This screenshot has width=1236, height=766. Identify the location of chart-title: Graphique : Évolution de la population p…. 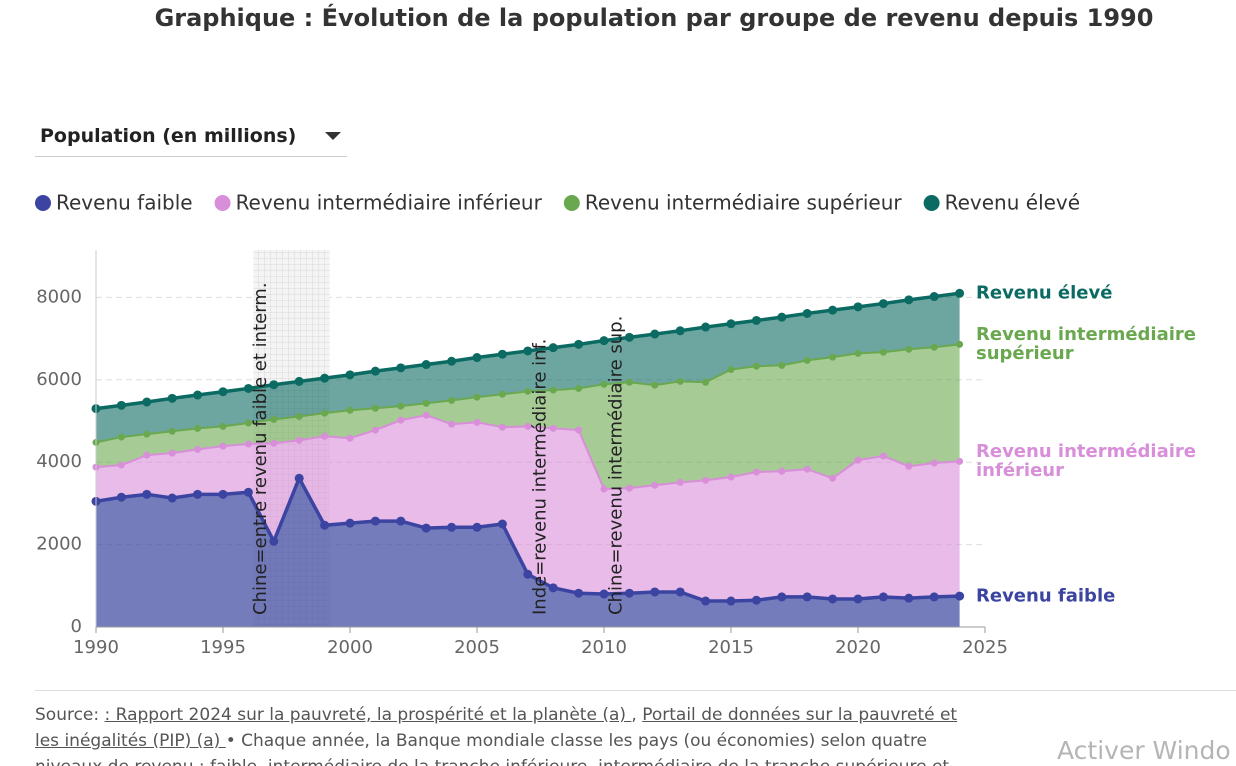
(654, 18).